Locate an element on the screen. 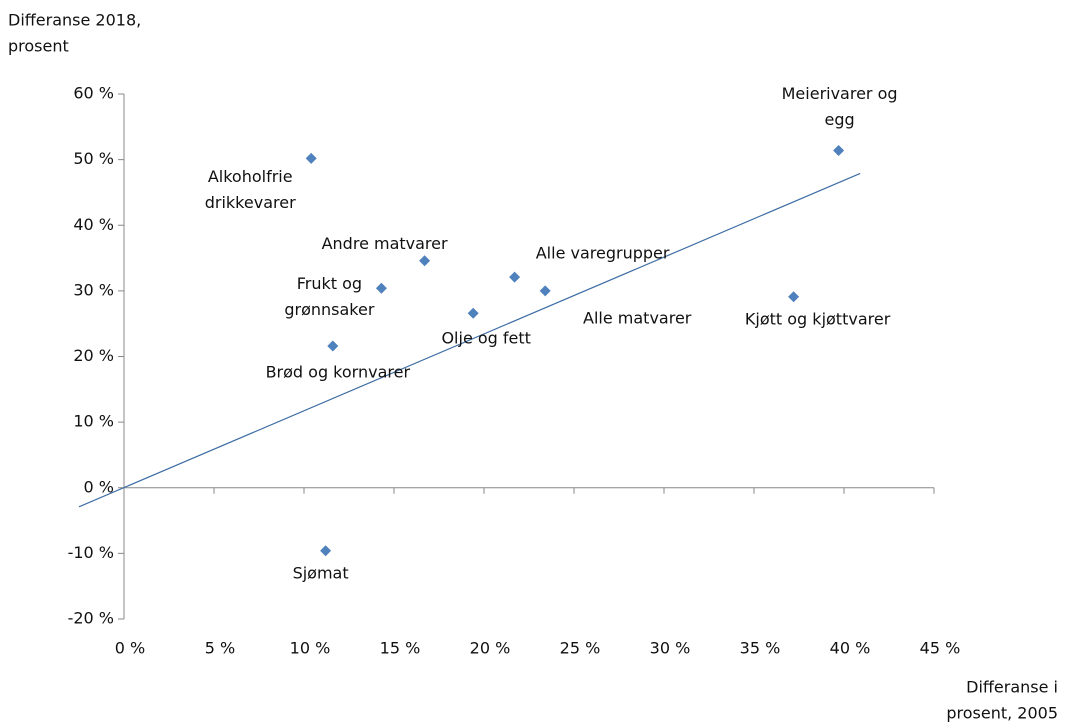 This screenshot has width=1066, height=723. point-label: egg is located at coordinates (840, 119).